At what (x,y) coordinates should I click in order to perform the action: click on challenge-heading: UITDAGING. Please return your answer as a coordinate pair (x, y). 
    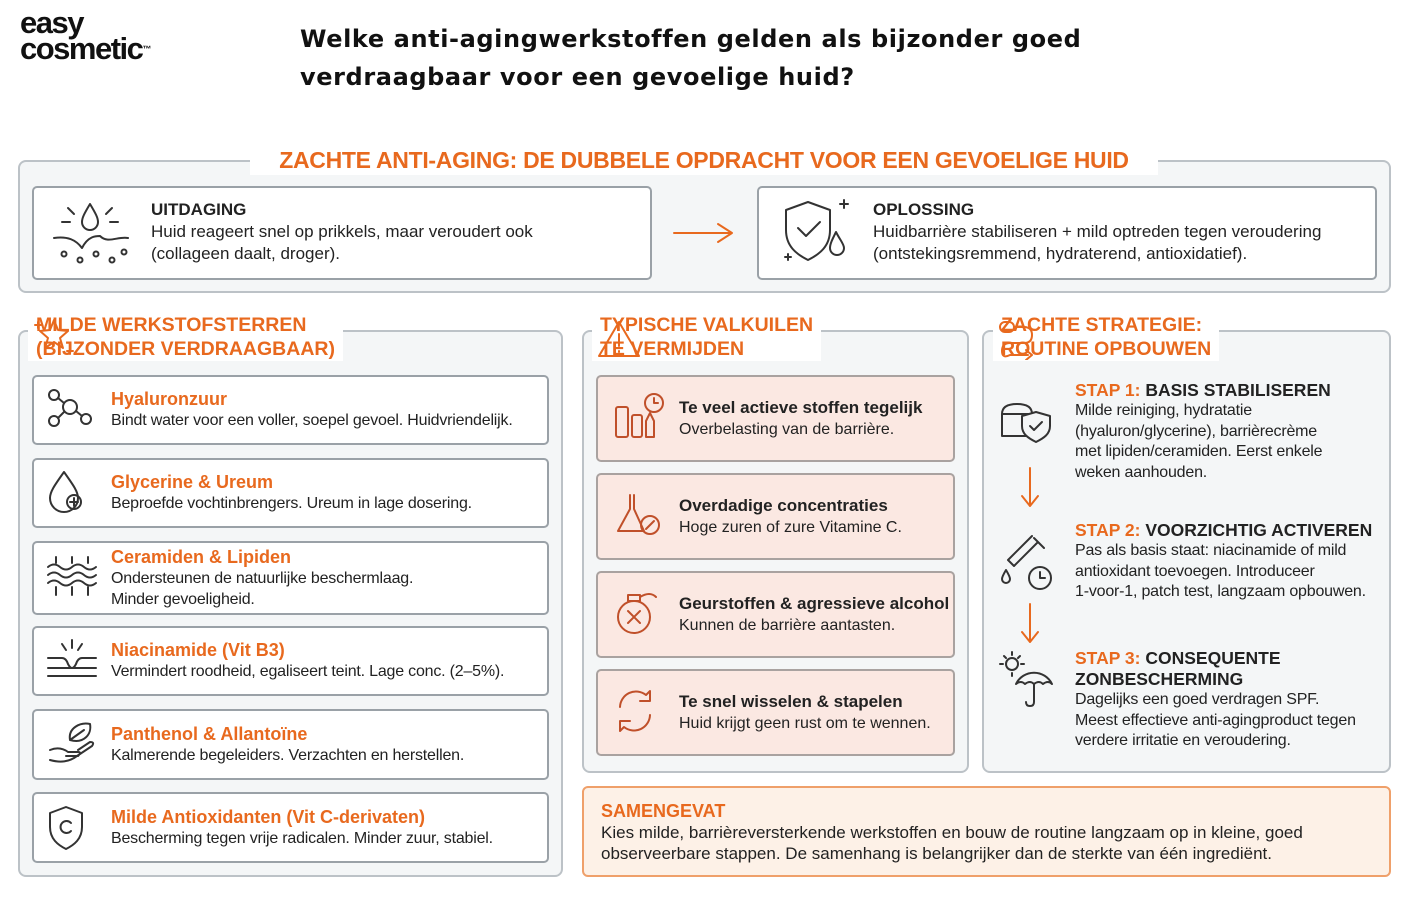
    Looking at the image, I should click on (199, 209).